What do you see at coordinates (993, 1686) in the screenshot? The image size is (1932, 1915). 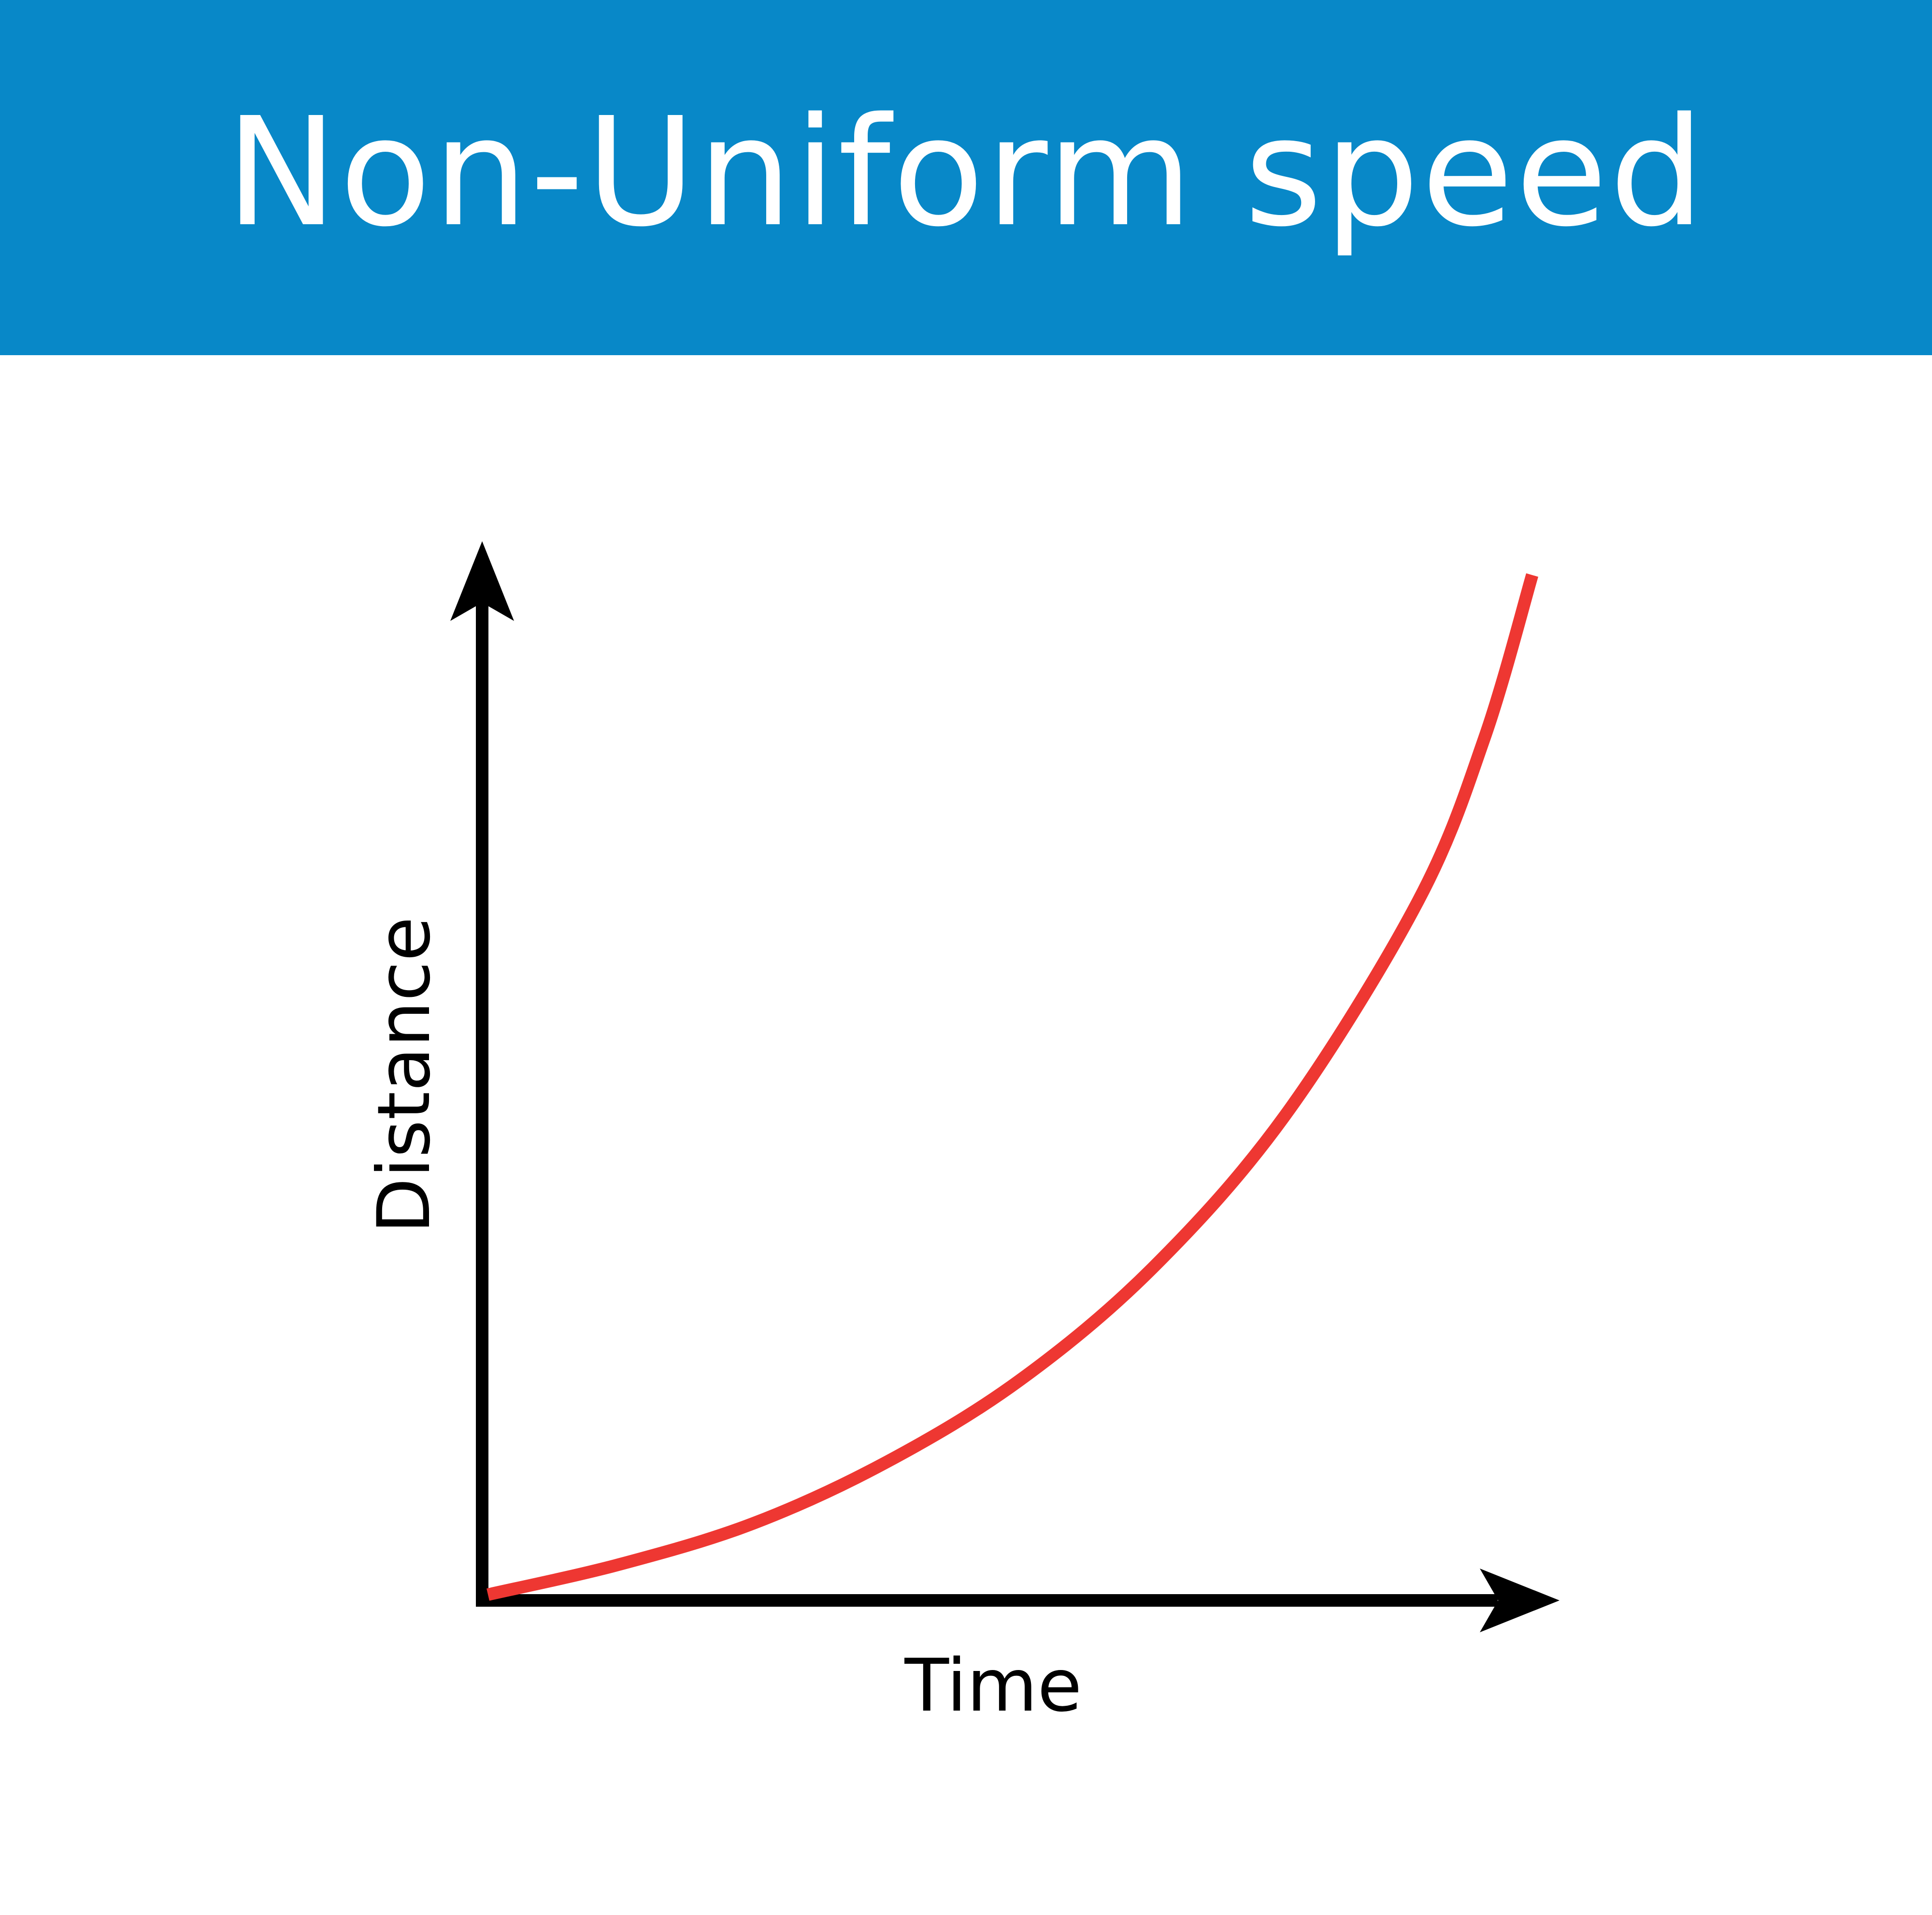 I see `x-axis-label: Time` at bounding box center [993, 1686].